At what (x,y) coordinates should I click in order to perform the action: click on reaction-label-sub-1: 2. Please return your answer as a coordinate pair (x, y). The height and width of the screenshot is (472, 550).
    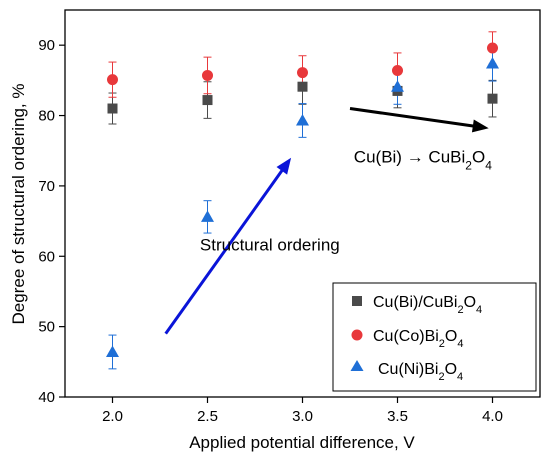
    Looking at the image, I should click on (468, 166).